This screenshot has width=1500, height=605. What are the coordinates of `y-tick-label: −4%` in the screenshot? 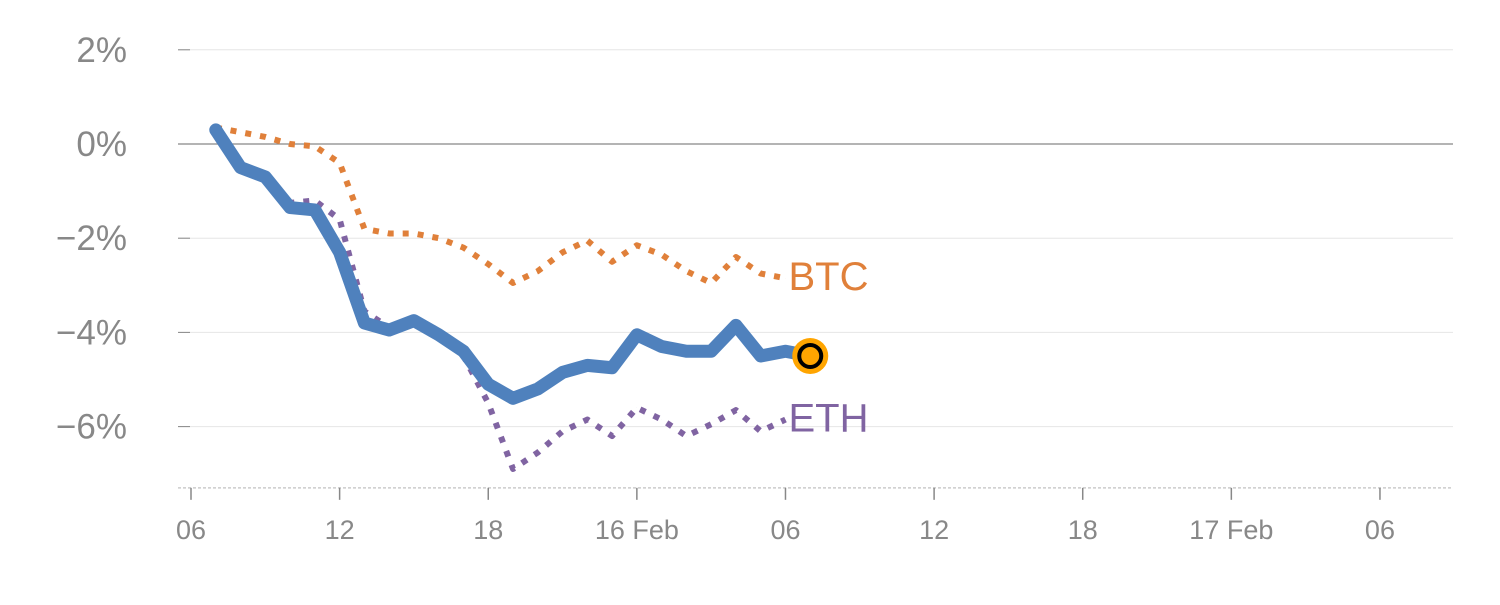 It's located at (91, 332).